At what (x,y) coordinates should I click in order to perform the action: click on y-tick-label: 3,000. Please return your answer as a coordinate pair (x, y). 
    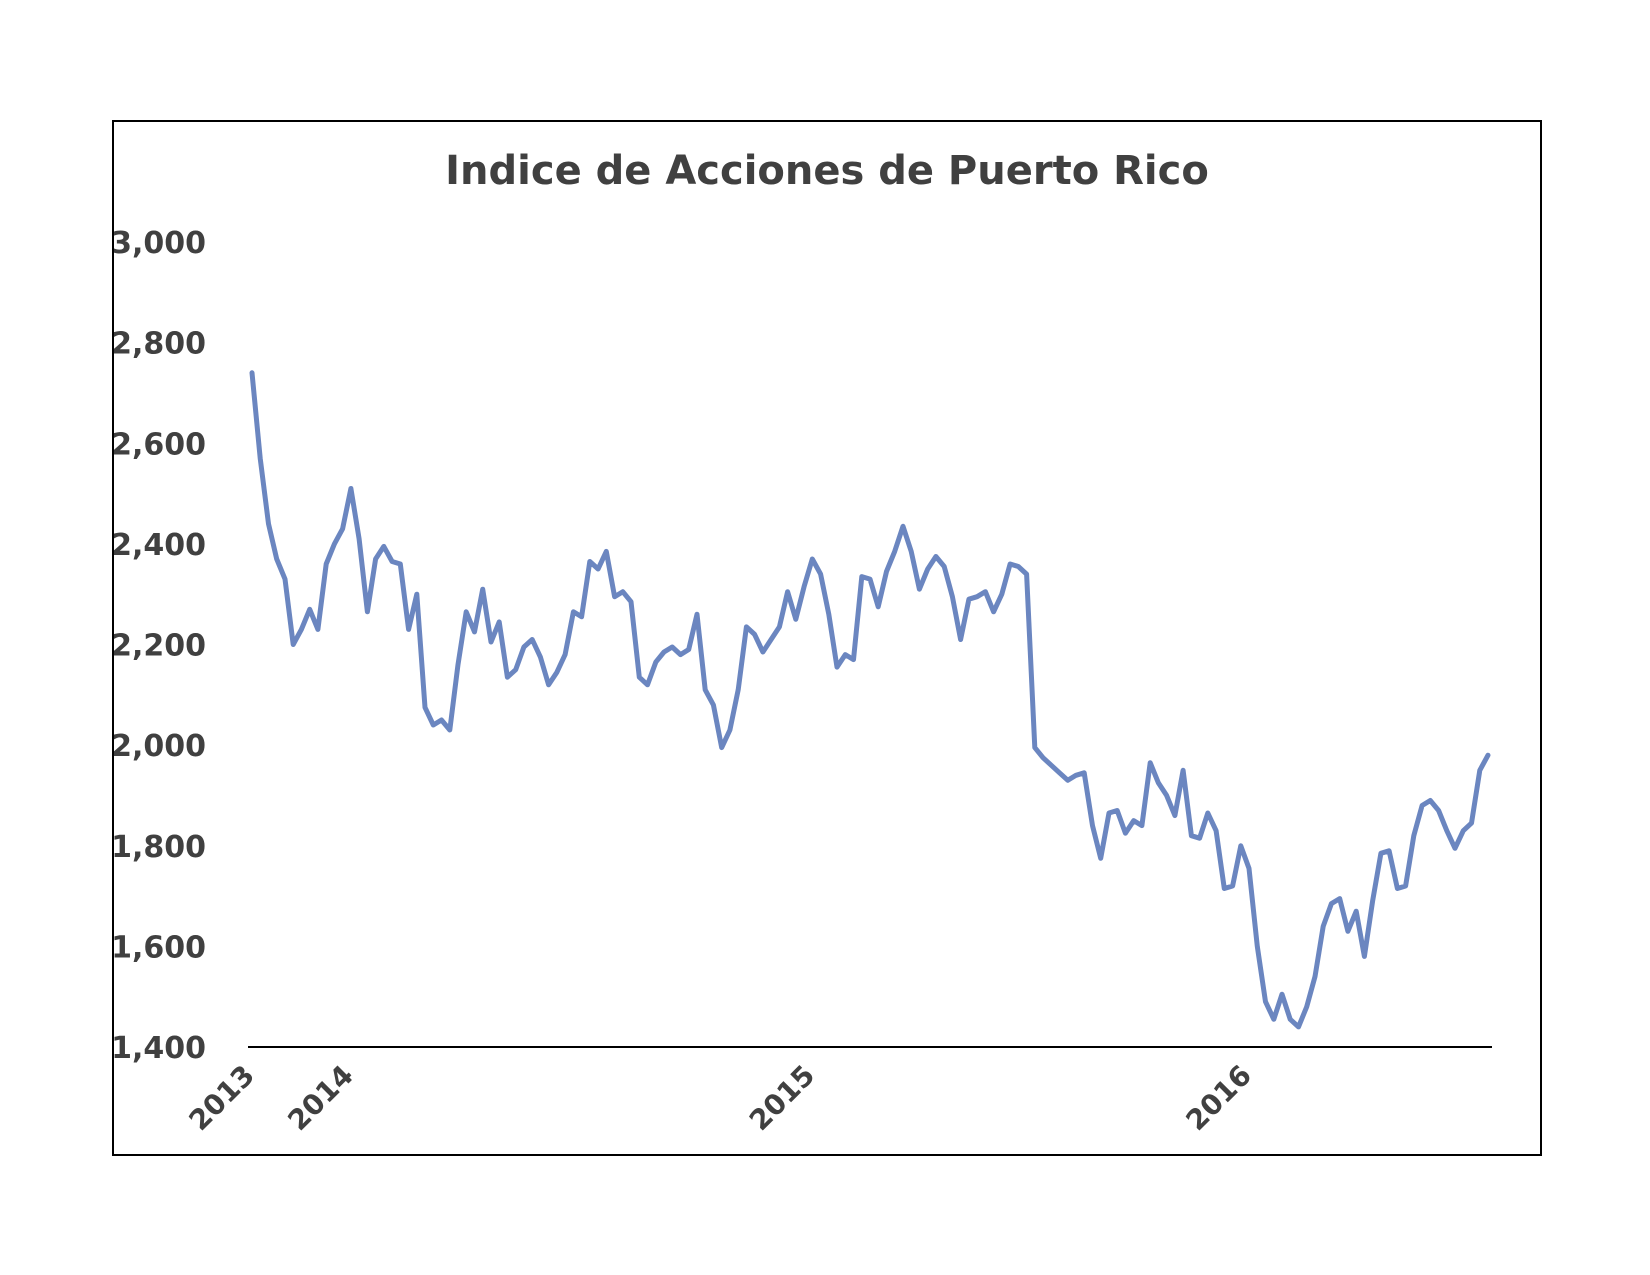
    Looking at the image, I should click on (160, 243).